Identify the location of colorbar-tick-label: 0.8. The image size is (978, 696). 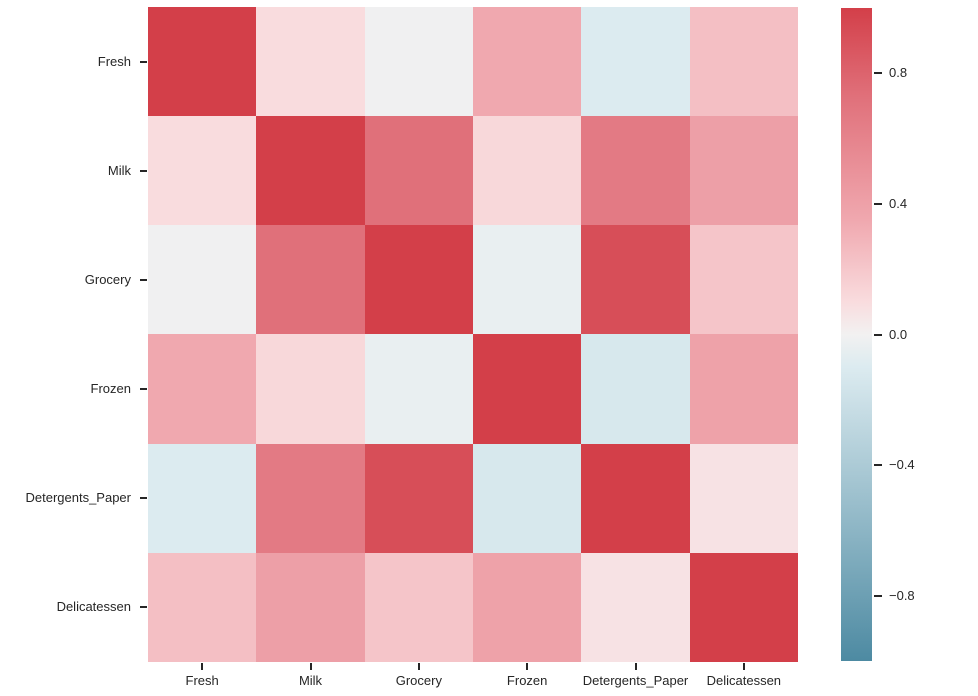
(898, 73).